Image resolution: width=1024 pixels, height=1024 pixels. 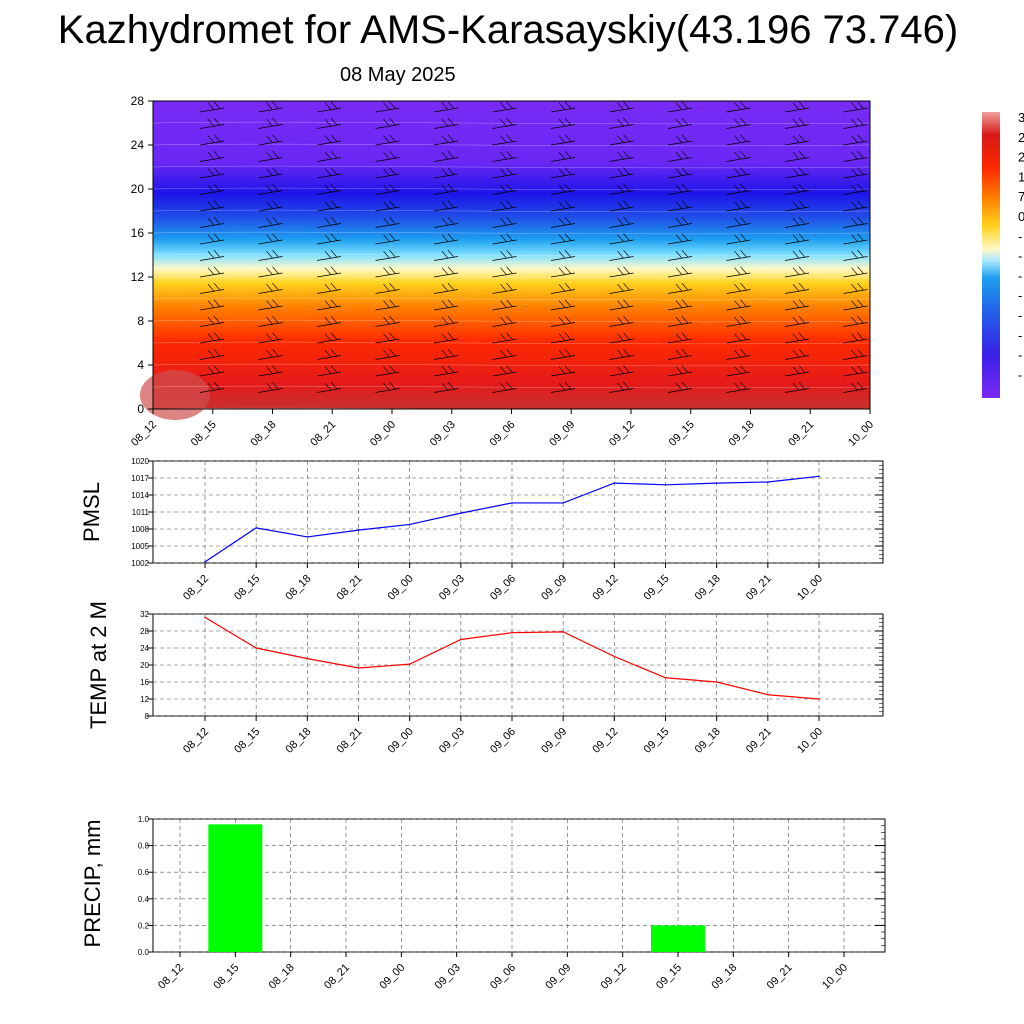 I want to click on heatmap-x-tick-label: 10_00, so click(x=861, y=434).